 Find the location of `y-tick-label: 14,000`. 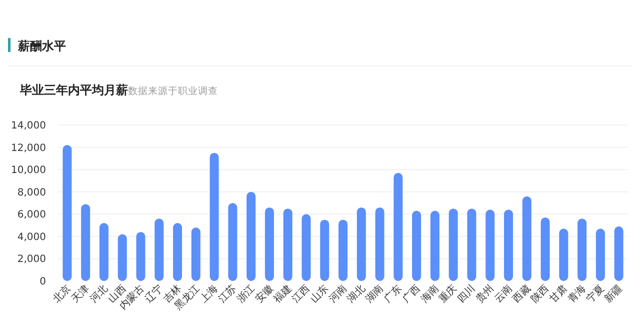

y-tick-label: 14,000 is located at coordinates (28, 126).